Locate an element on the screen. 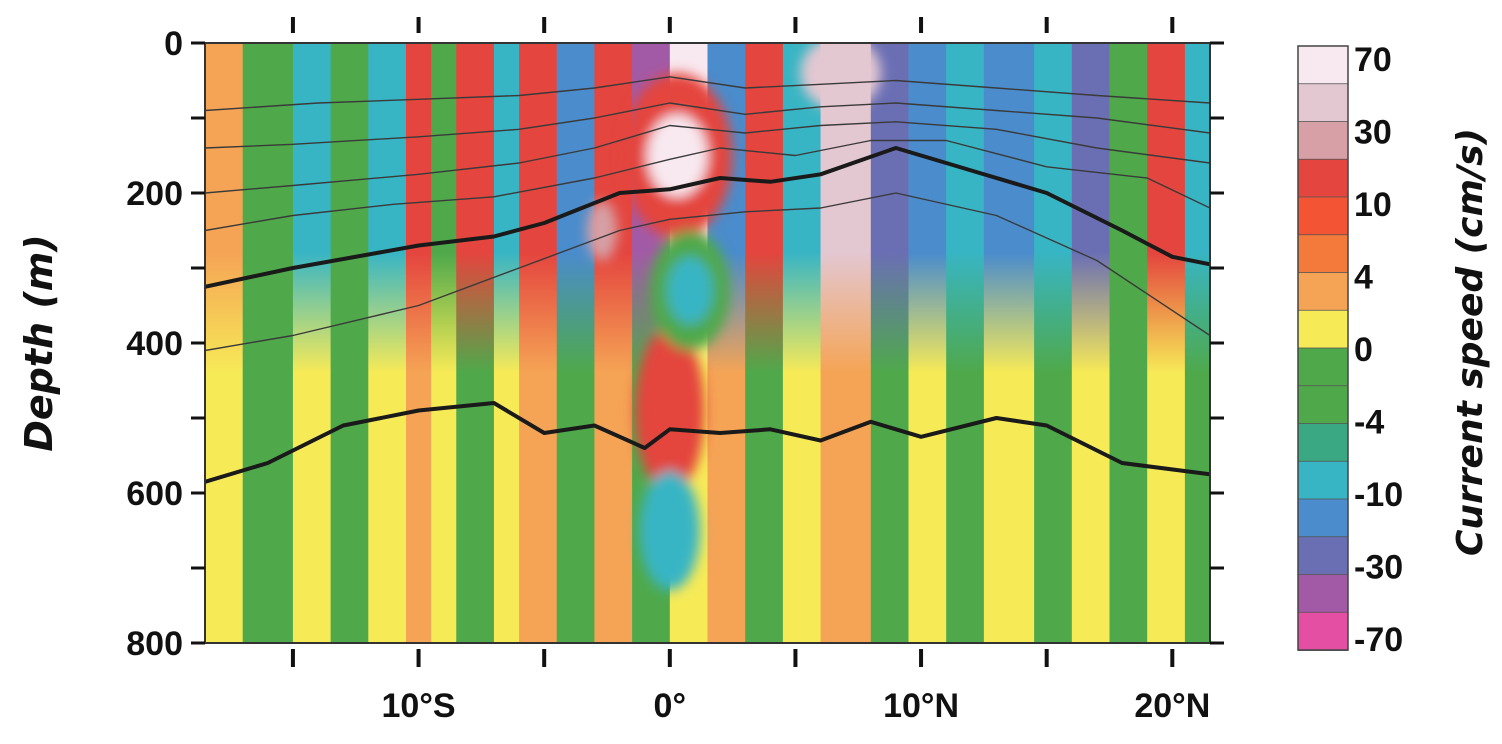 The height and width of the screenshot is (744, 1502). colorbar-tick-label: -4 is located at coordinates (1369, 423).